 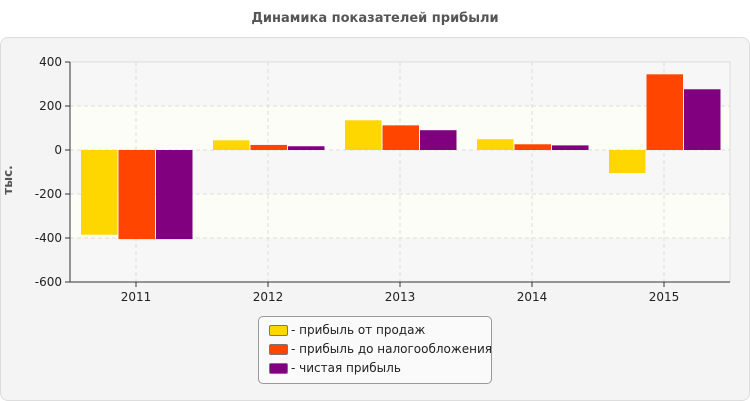 What do you see at coordinates (50, 62) in the screenshot?
I see `y-tick-label: 400` at bounding box center [50, 62].